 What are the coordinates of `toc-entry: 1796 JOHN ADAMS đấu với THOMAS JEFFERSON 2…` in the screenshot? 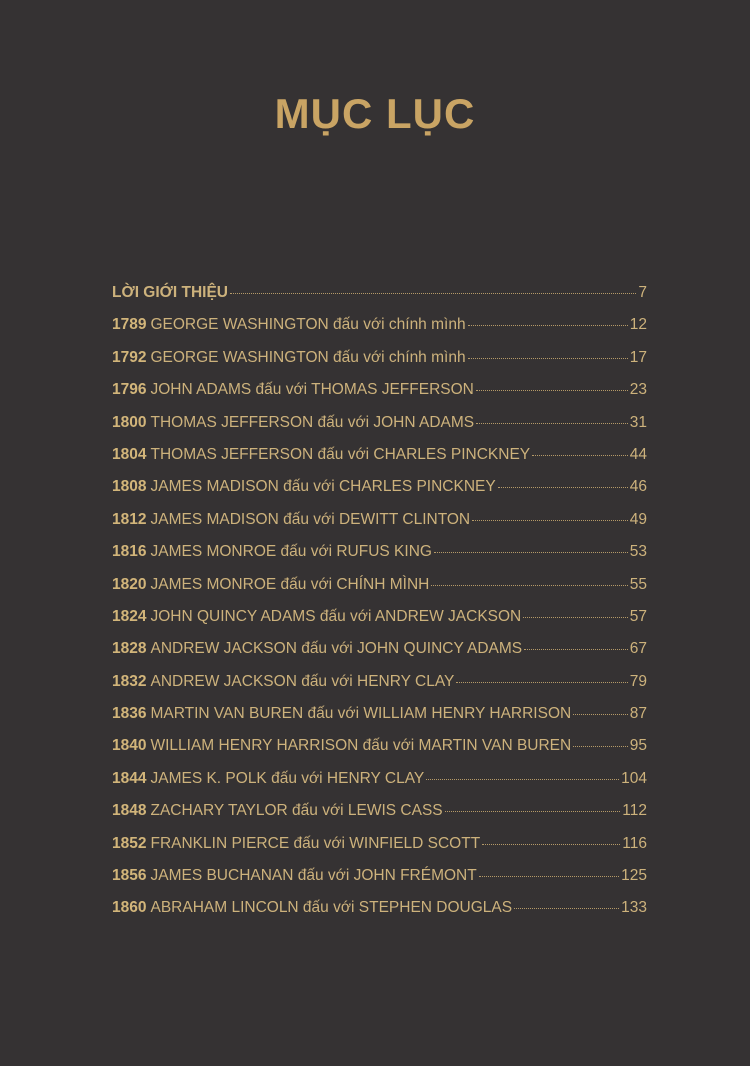 It's located at (379, 397).